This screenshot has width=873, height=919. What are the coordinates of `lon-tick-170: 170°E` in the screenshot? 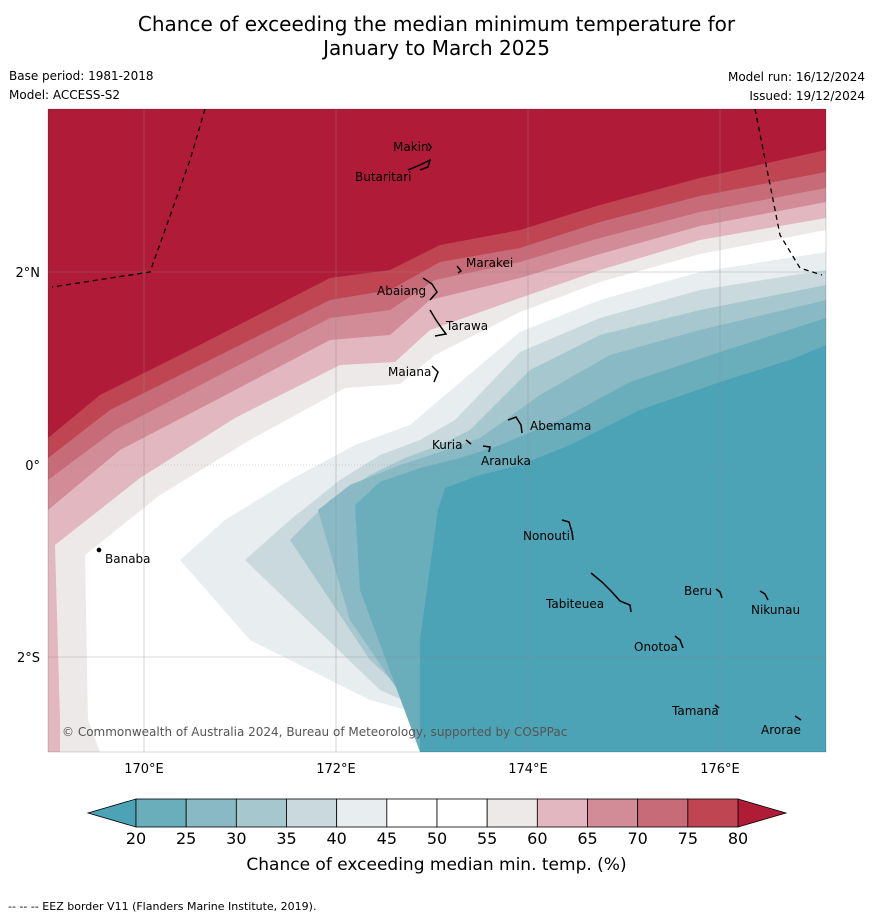 It's located at (144, 769).